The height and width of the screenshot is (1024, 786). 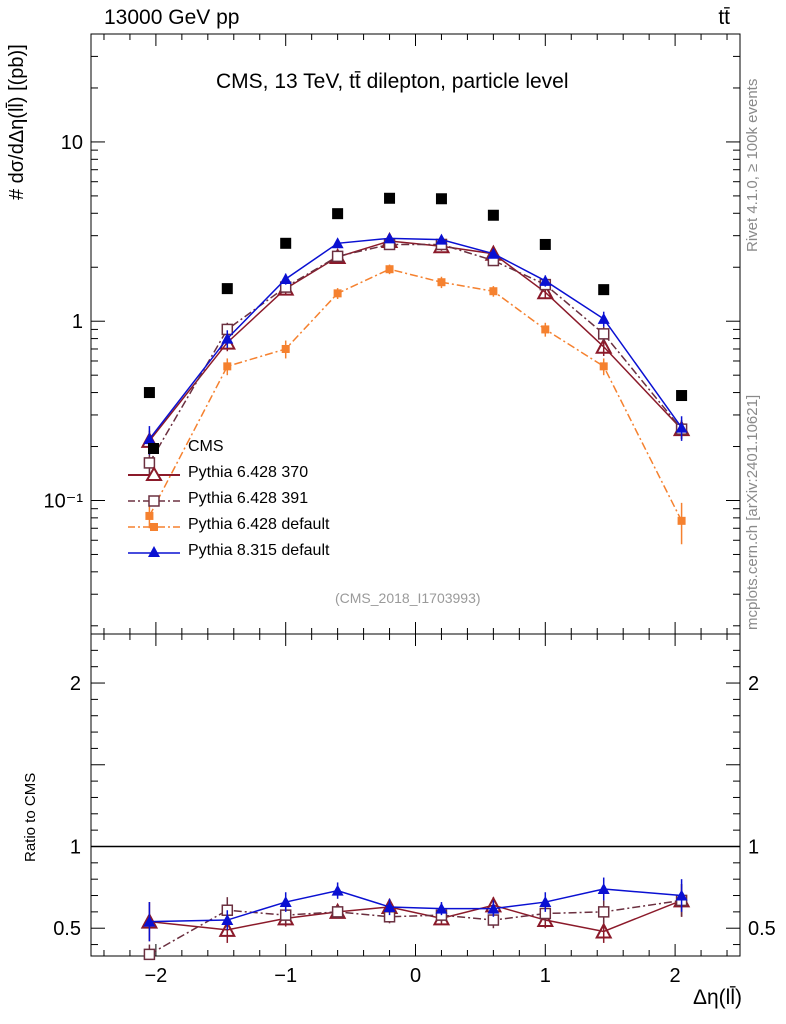 I want to click on legend-label: Pythia 6.428 default, so click(x=259, y=524).